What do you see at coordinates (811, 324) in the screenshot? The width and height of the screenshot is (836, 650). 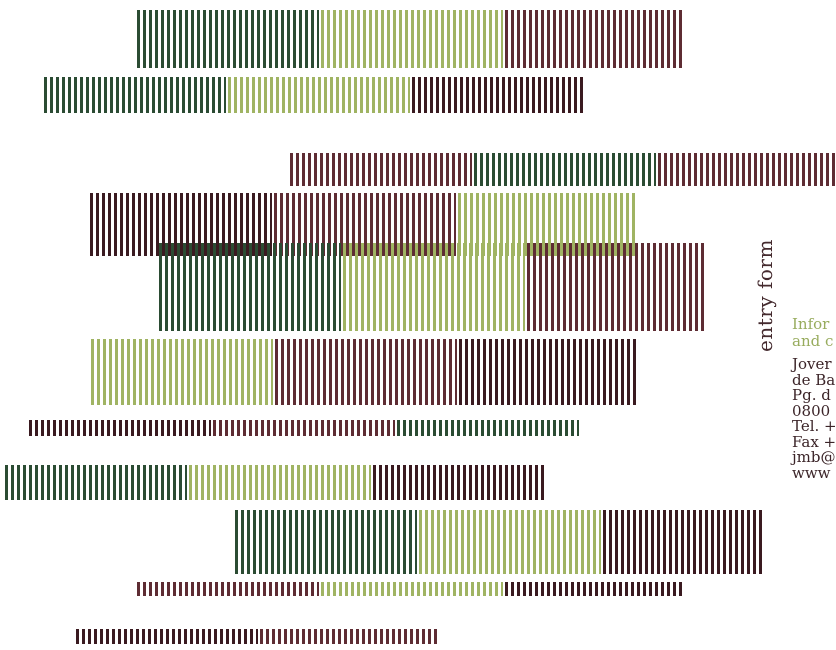 I see `info-heading-line-1: Infor` at bounding box center [811, 324].